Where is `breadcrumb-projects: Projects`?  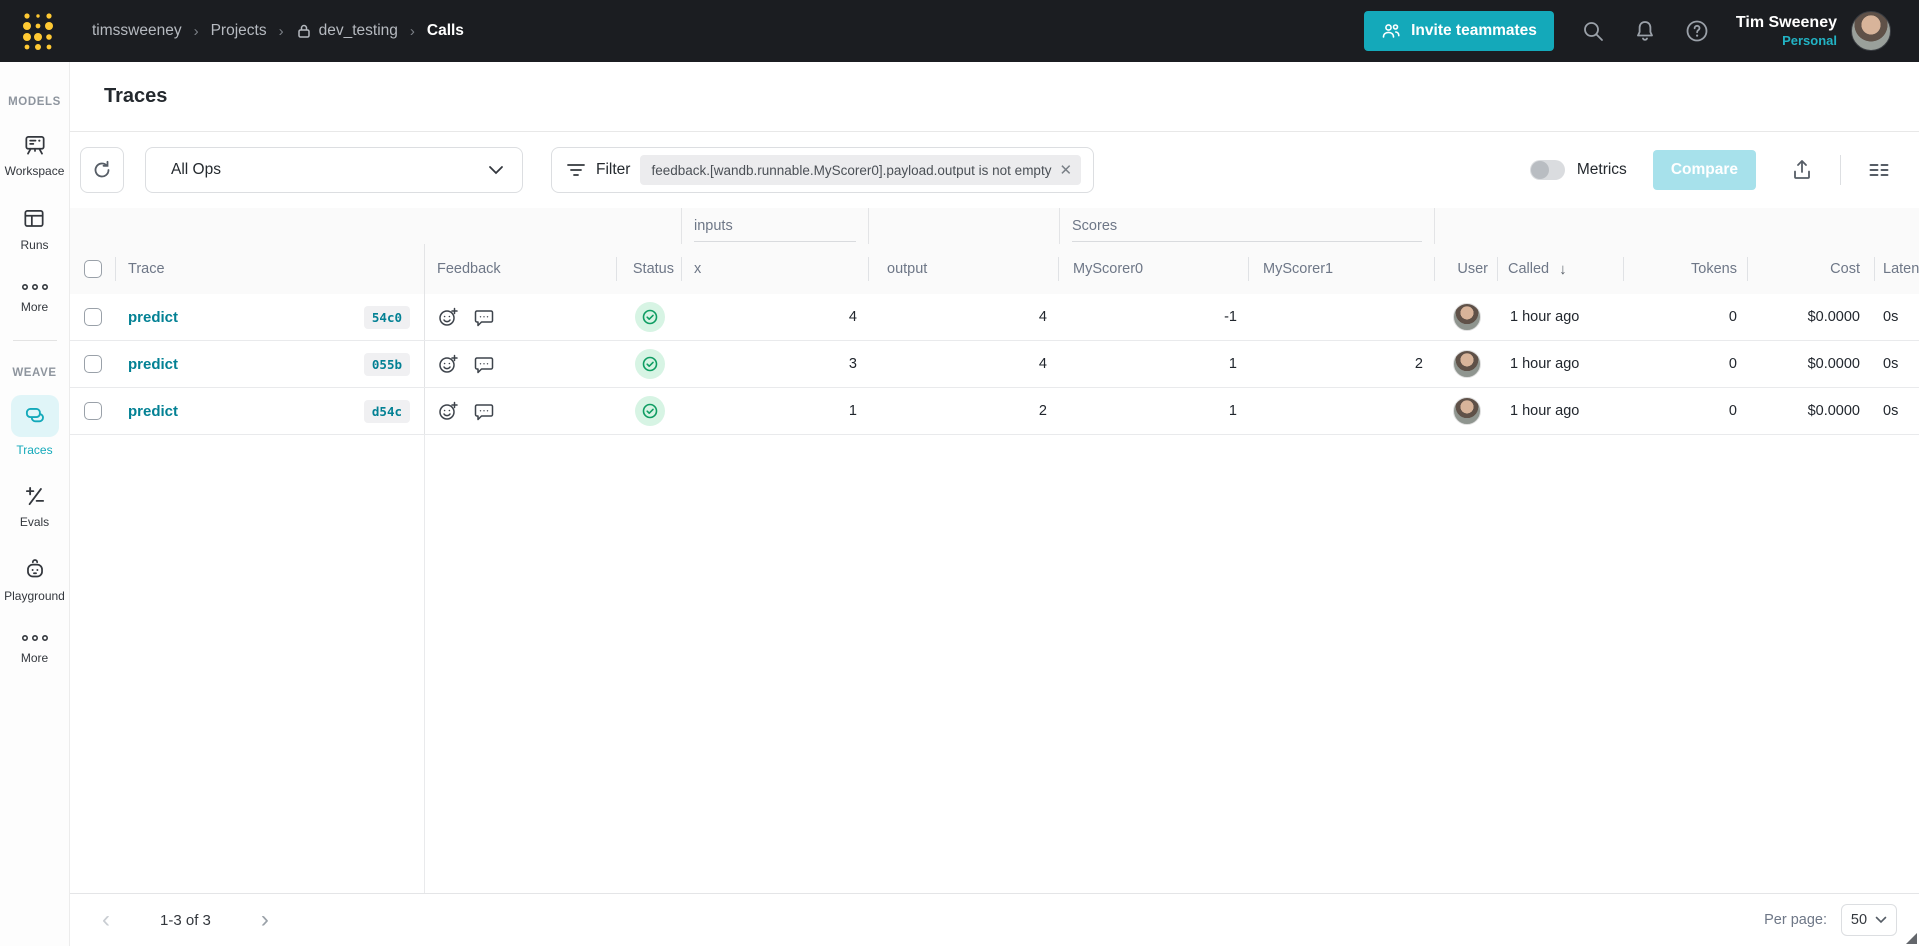 breadcrumb-projects: Projects is located at coordinates (238, 30).